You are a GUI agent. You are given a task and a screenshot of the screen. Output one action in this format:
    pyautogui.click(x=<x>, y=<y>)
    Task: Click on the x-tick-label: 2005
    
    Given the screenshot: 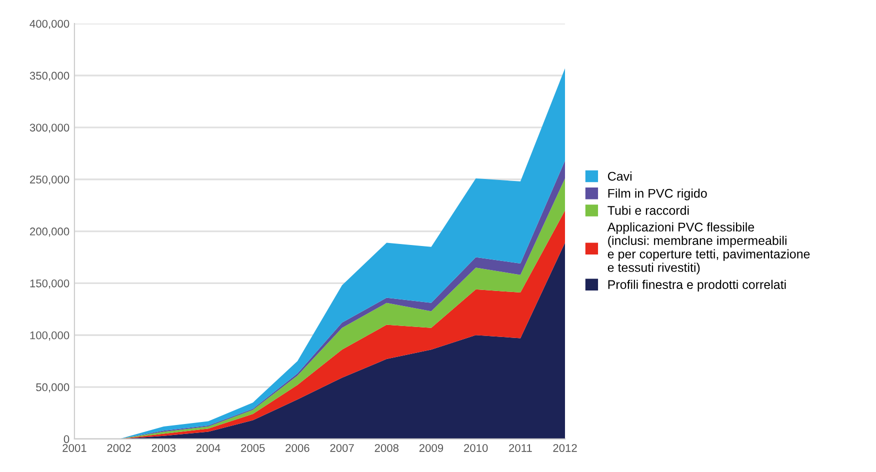 What is the action you would take?
    pyautogui.click(x=253, y=448)
    